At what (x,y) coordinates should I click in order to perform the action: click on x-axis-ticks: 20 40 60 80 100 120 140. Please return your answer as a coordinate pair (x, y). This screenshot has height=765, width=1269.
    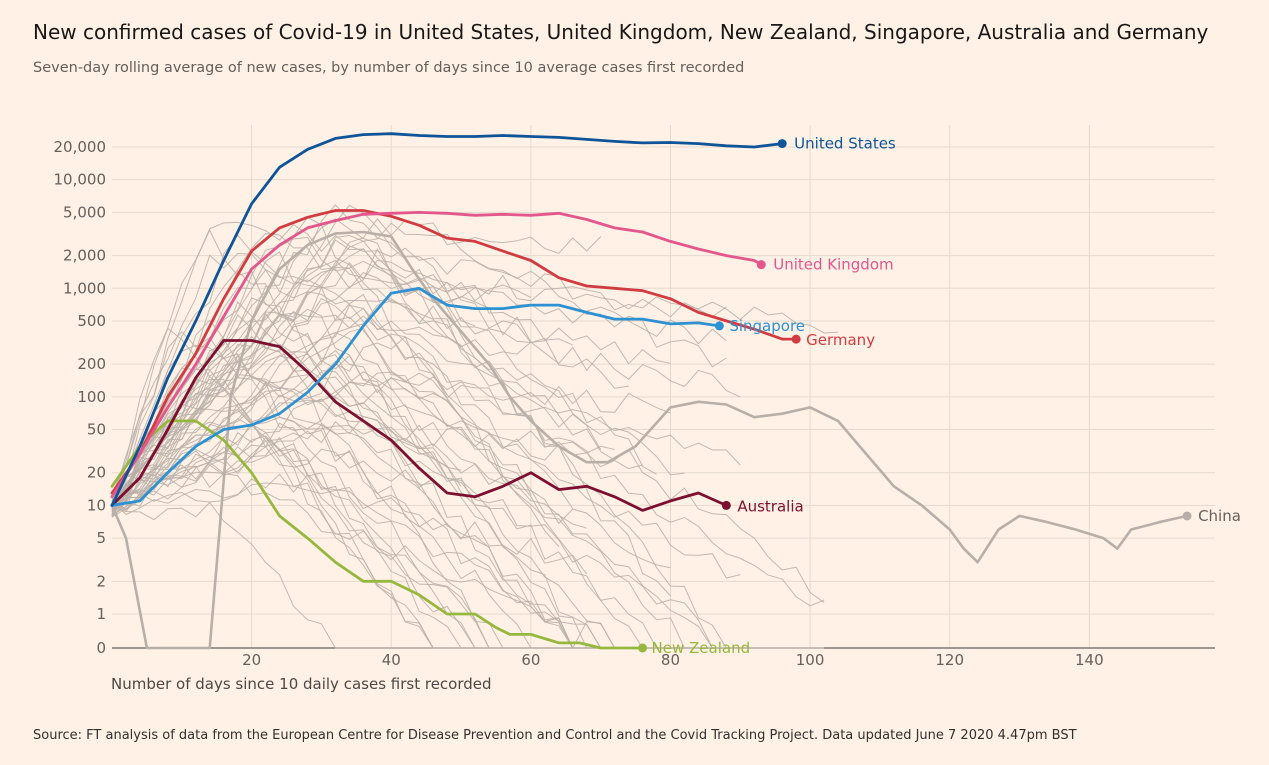
    Looking at the image, I should click on (673, 660).